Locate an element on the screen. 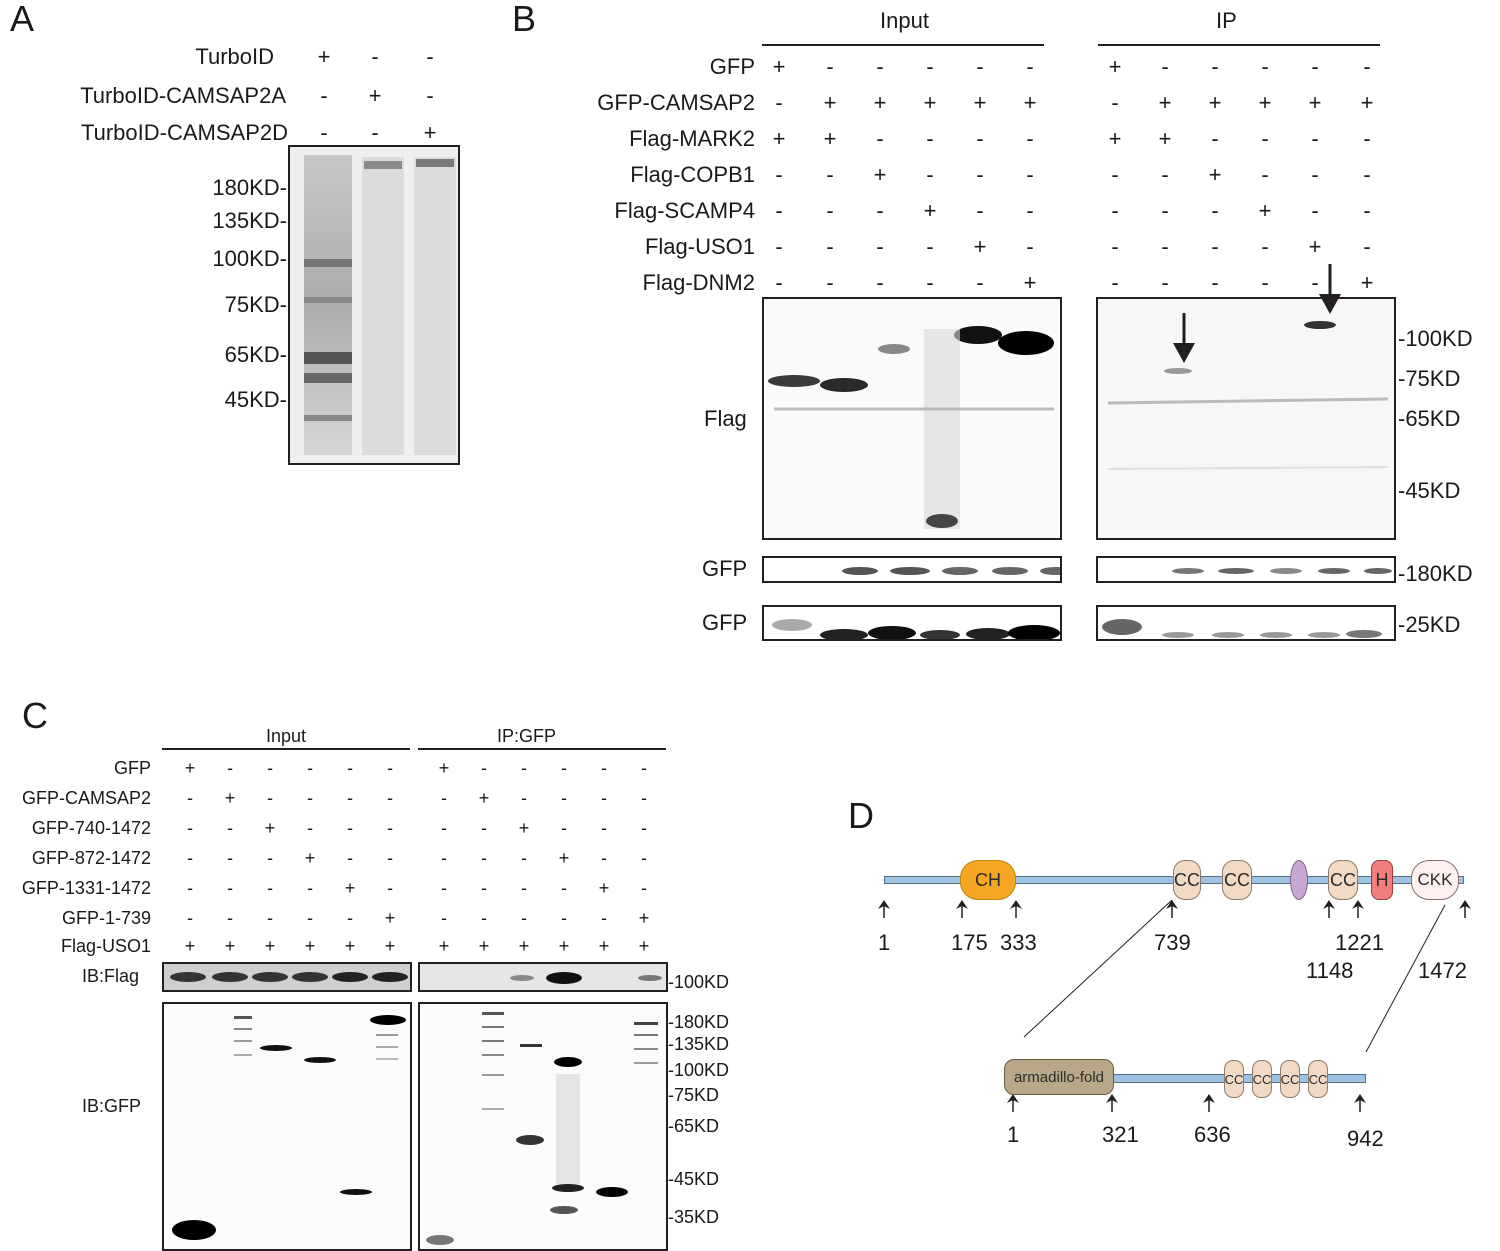  panel-c-marker: -45KD is located at coordinates (694, 1179).